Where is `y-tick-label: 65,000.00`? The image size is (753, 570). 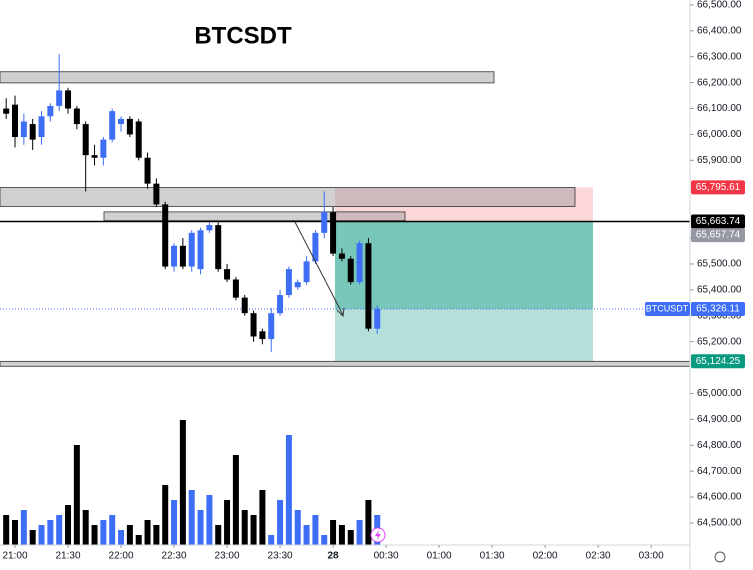
y-tick-label: 65,000.00 is located at coordinates (719, 393).